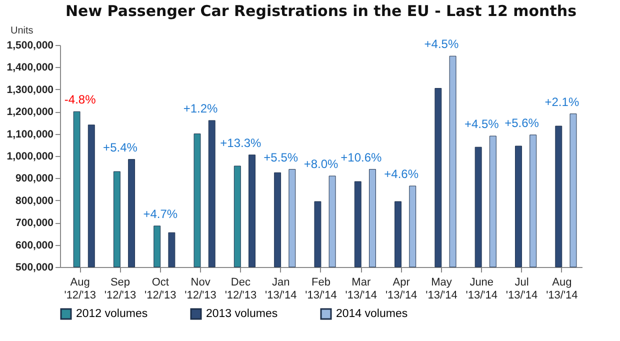 The height and width of the screenshot is (341, 620). What do you see at coordinates (120, 147) in the screenshot?
I see `annotation: +5.4%` at bounding box center [120, 147].